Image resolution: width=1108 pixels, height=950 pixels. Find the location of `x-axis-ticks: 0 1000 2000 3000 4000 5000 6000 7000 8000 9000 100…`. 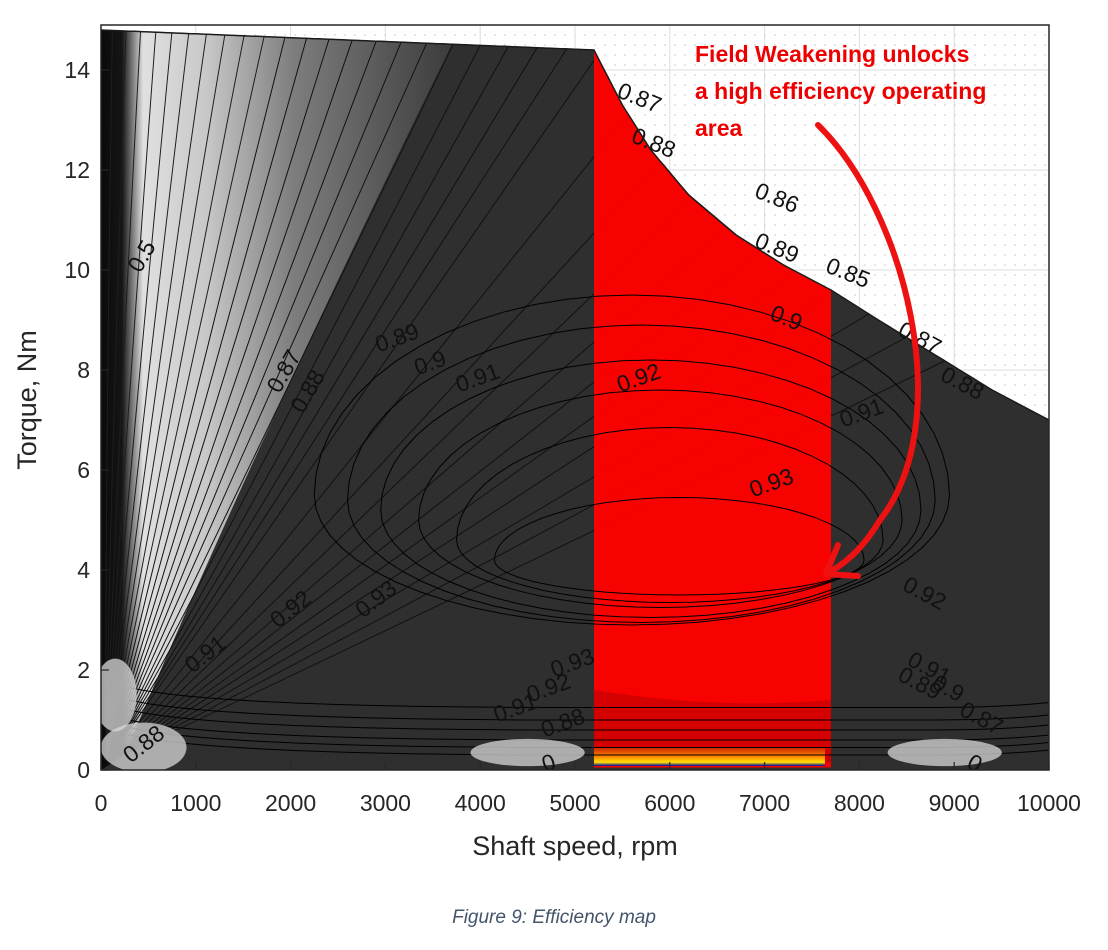

x-axis-ticks: 0 1000 2000 3000 4000 5000 6000 7000 8000 9000 100… is located at coordinates (588, 789).